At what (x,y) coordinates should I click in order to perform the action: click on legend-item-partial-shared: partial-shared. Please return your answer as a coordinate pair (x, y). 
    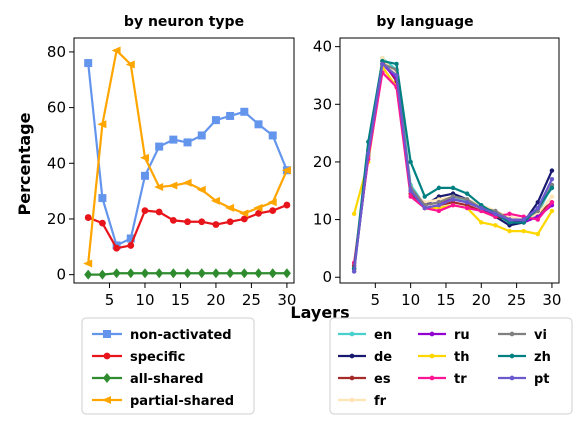
    Looking at the image, I should click on (163, 401).